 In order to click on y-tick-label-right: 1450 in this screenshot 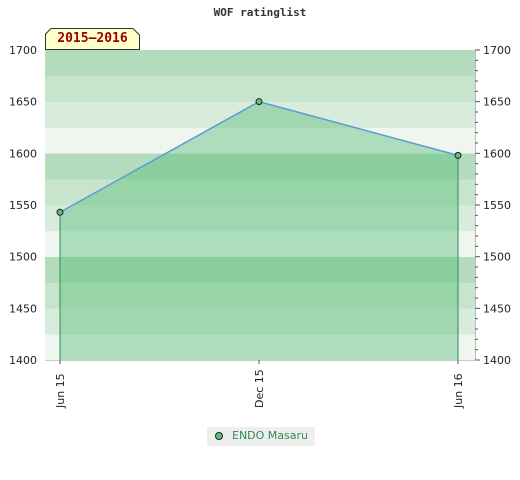, I will do `click(497, 308)`.